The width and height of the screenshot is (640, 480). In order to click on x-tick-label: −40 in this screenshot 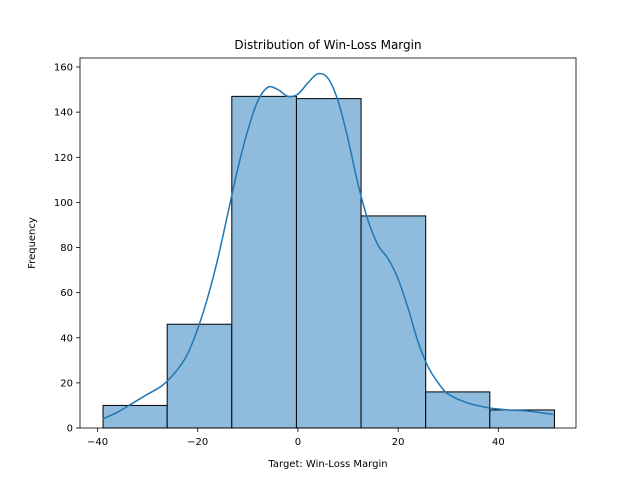, I will do `click(97, 442)`.